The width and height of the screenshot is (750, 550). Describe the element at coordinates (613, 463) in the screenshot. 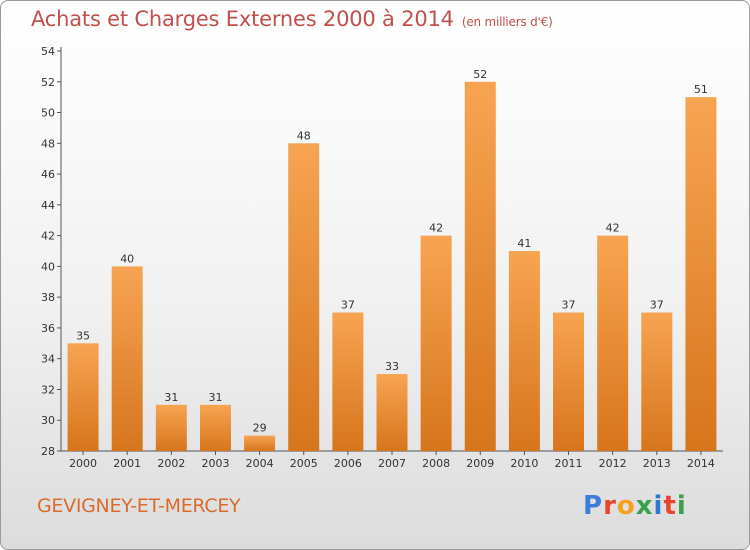

I see `x-tick-label: 2012` at that location.